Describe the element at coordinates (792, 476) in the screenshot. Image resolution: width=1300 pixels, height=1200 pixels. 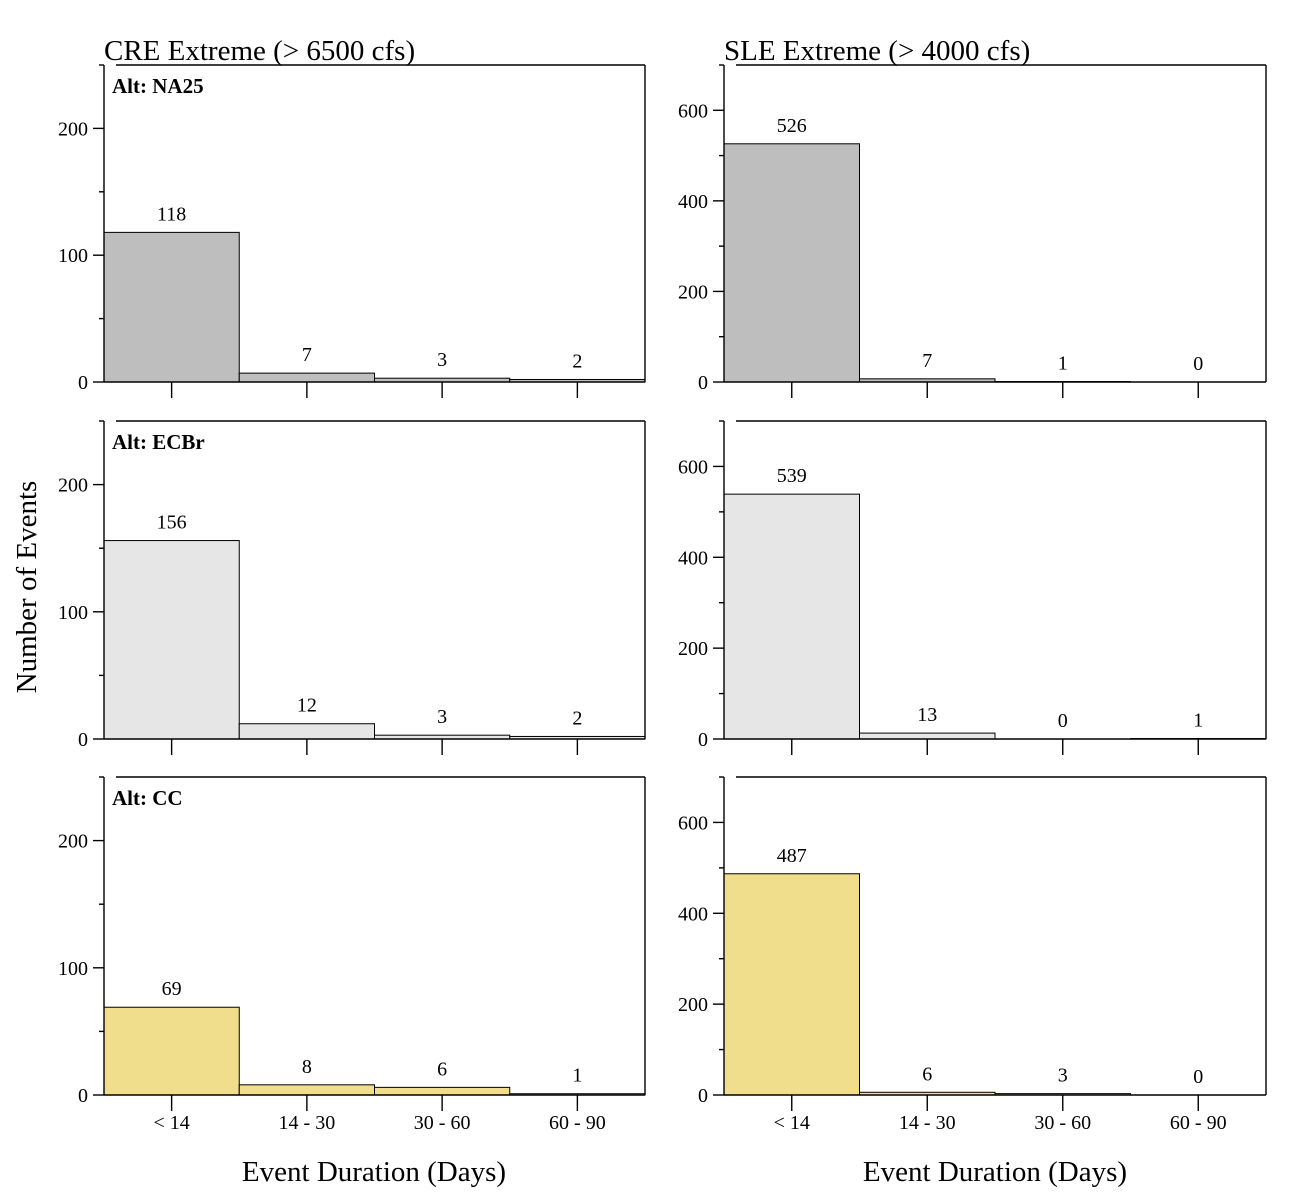
I see `data-label: 539` at that location.